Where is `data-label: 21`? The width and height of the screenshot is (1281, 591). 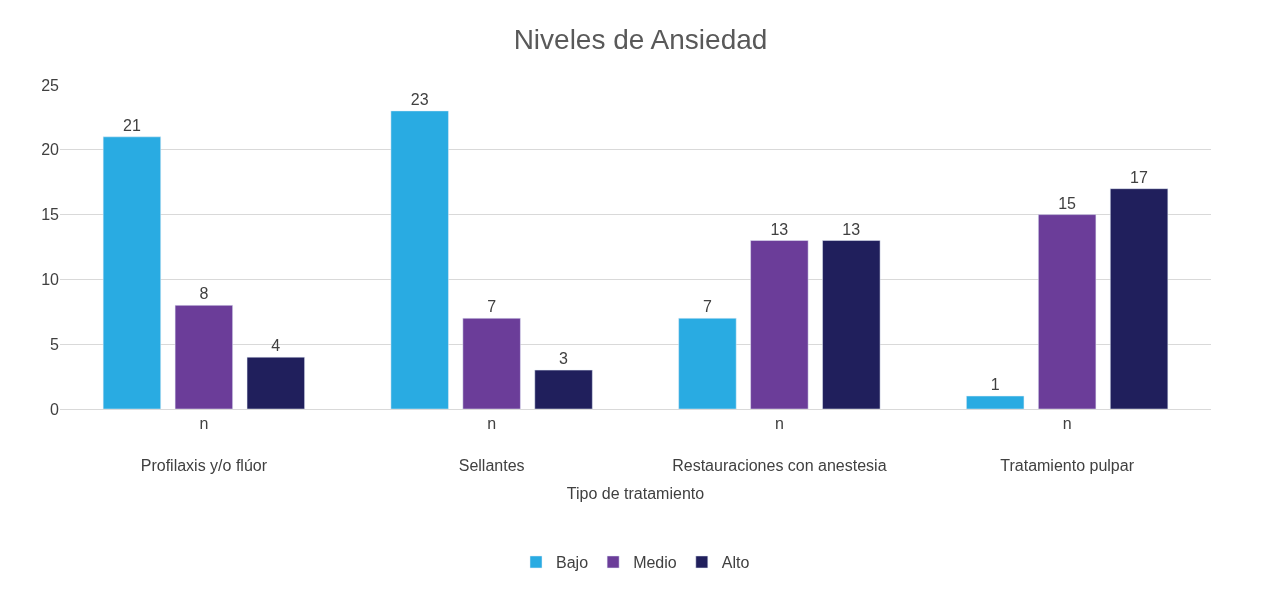
data-label: 21 is located at coordinates (131, 125).